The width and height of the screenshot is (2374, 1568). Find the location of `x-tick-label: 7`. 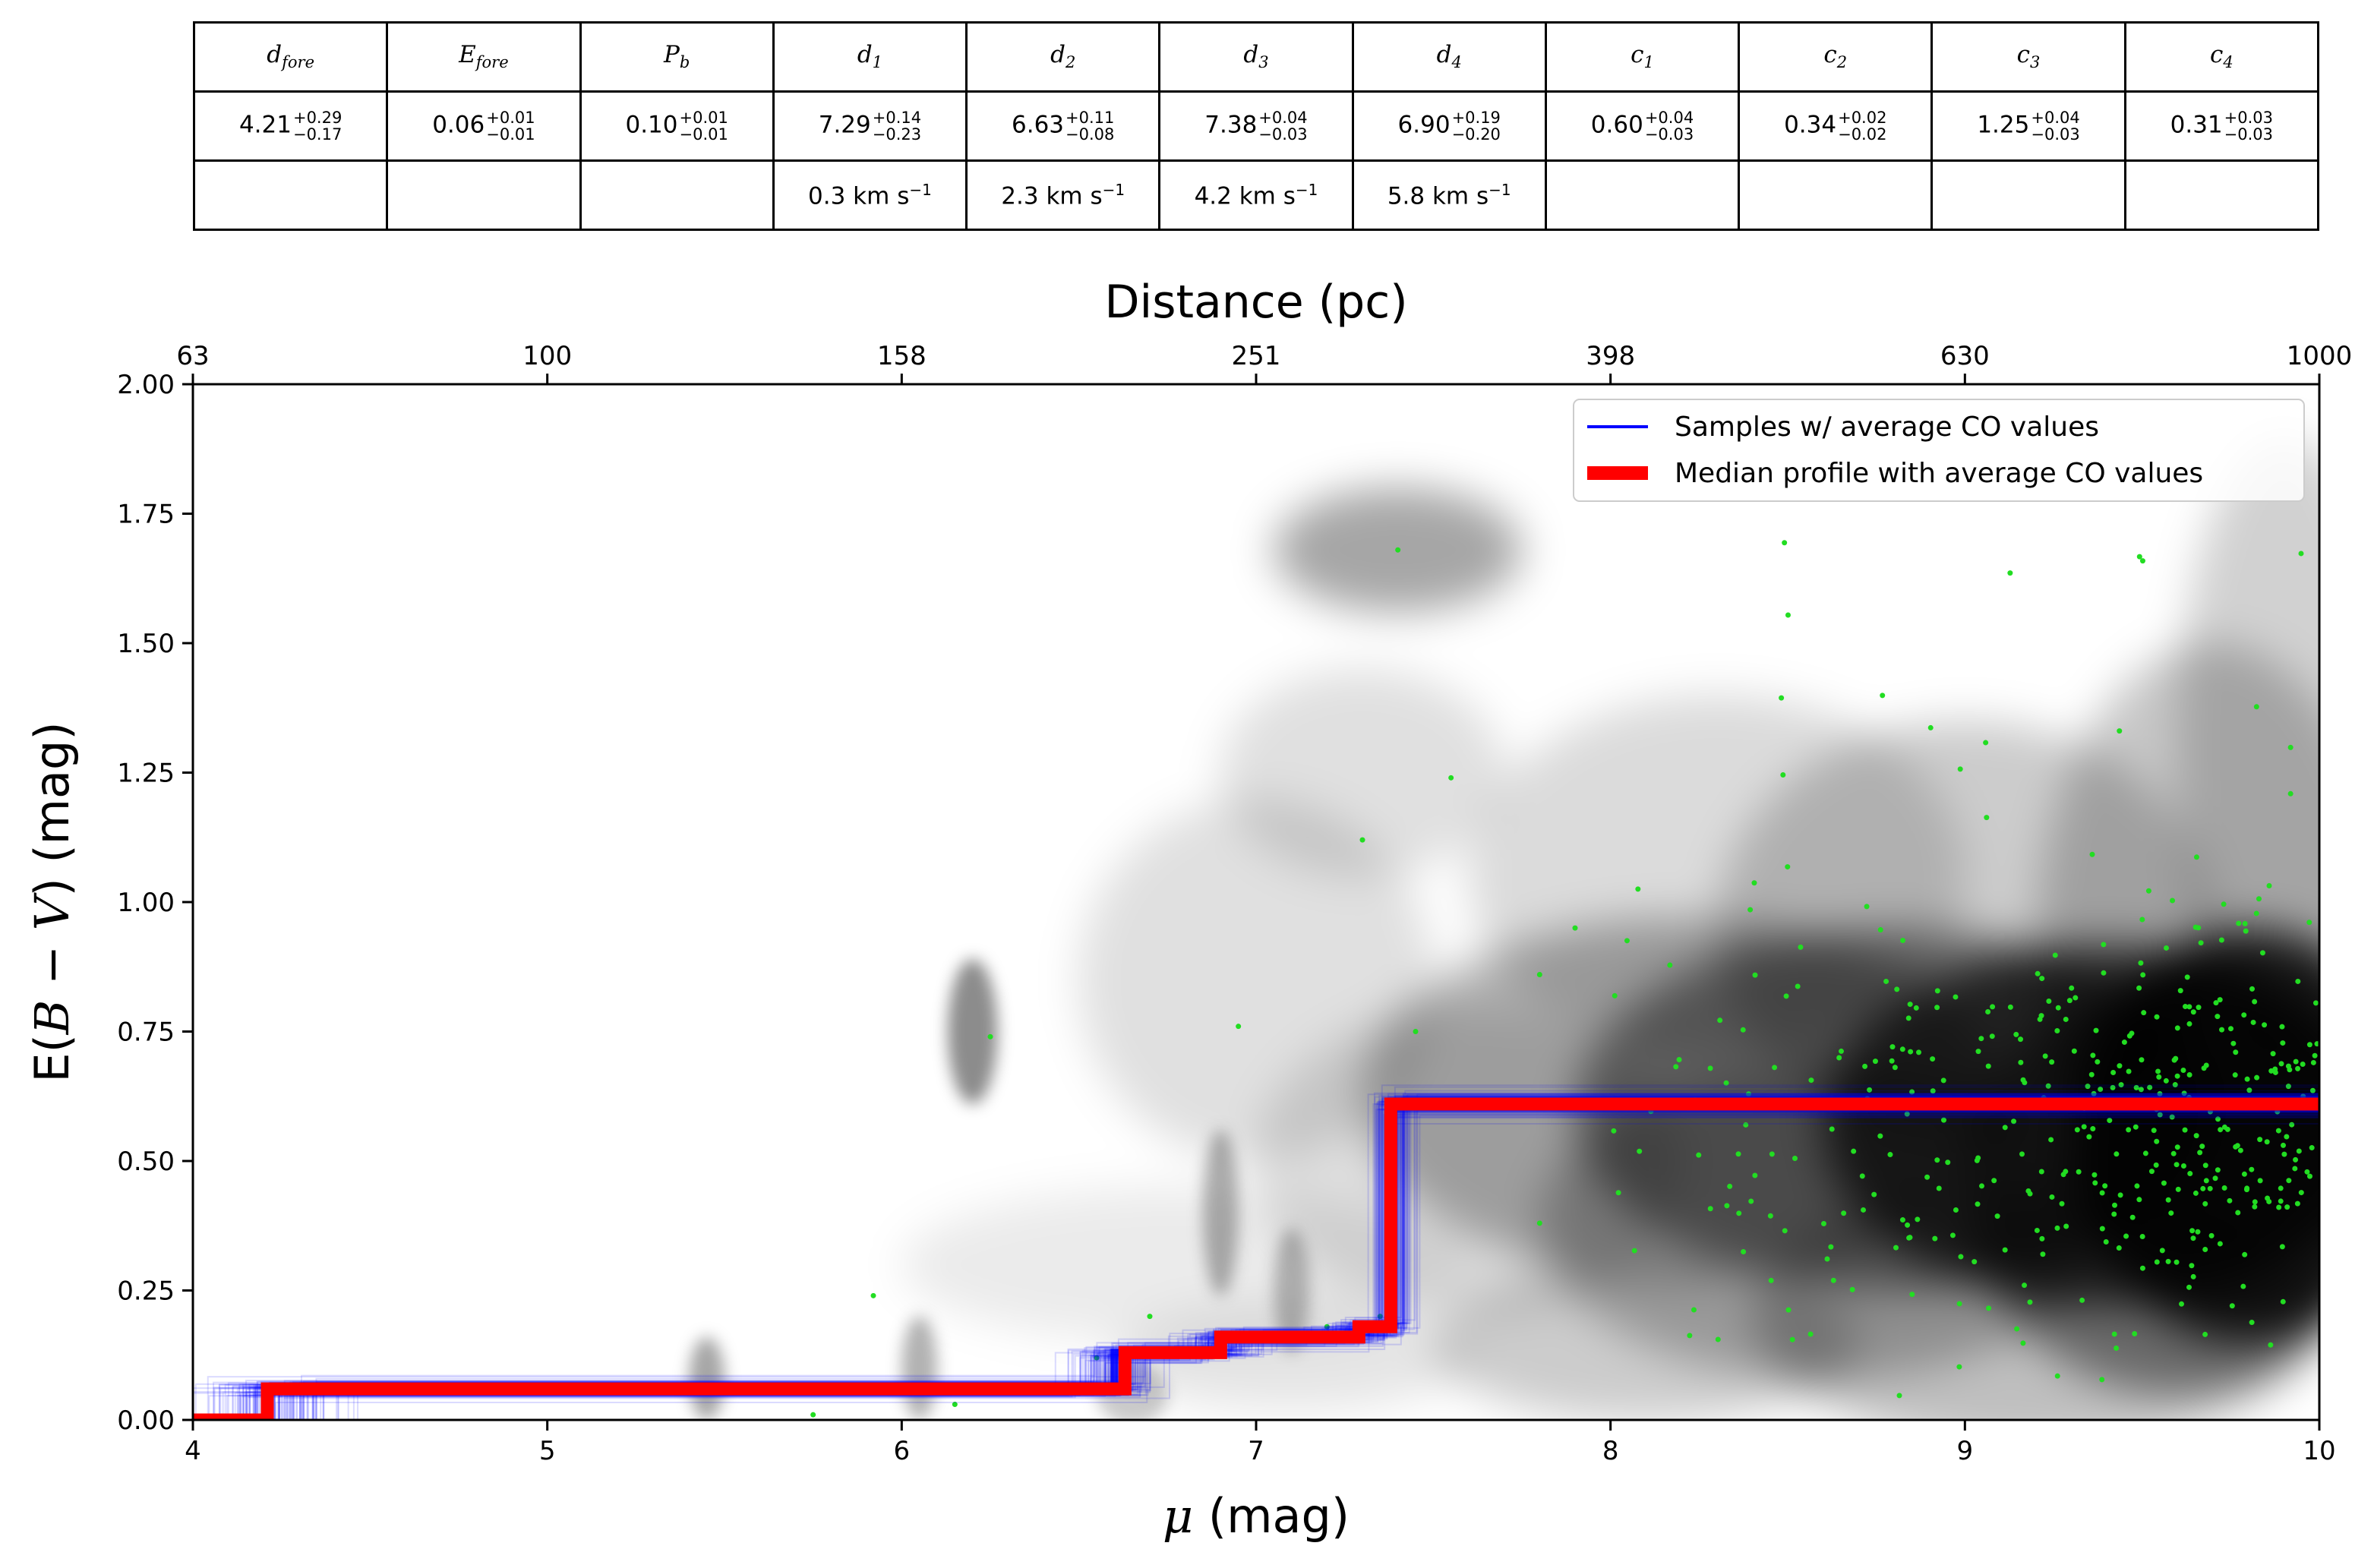

x-tick-label: 7 is located at coordinates (1256, 1451).